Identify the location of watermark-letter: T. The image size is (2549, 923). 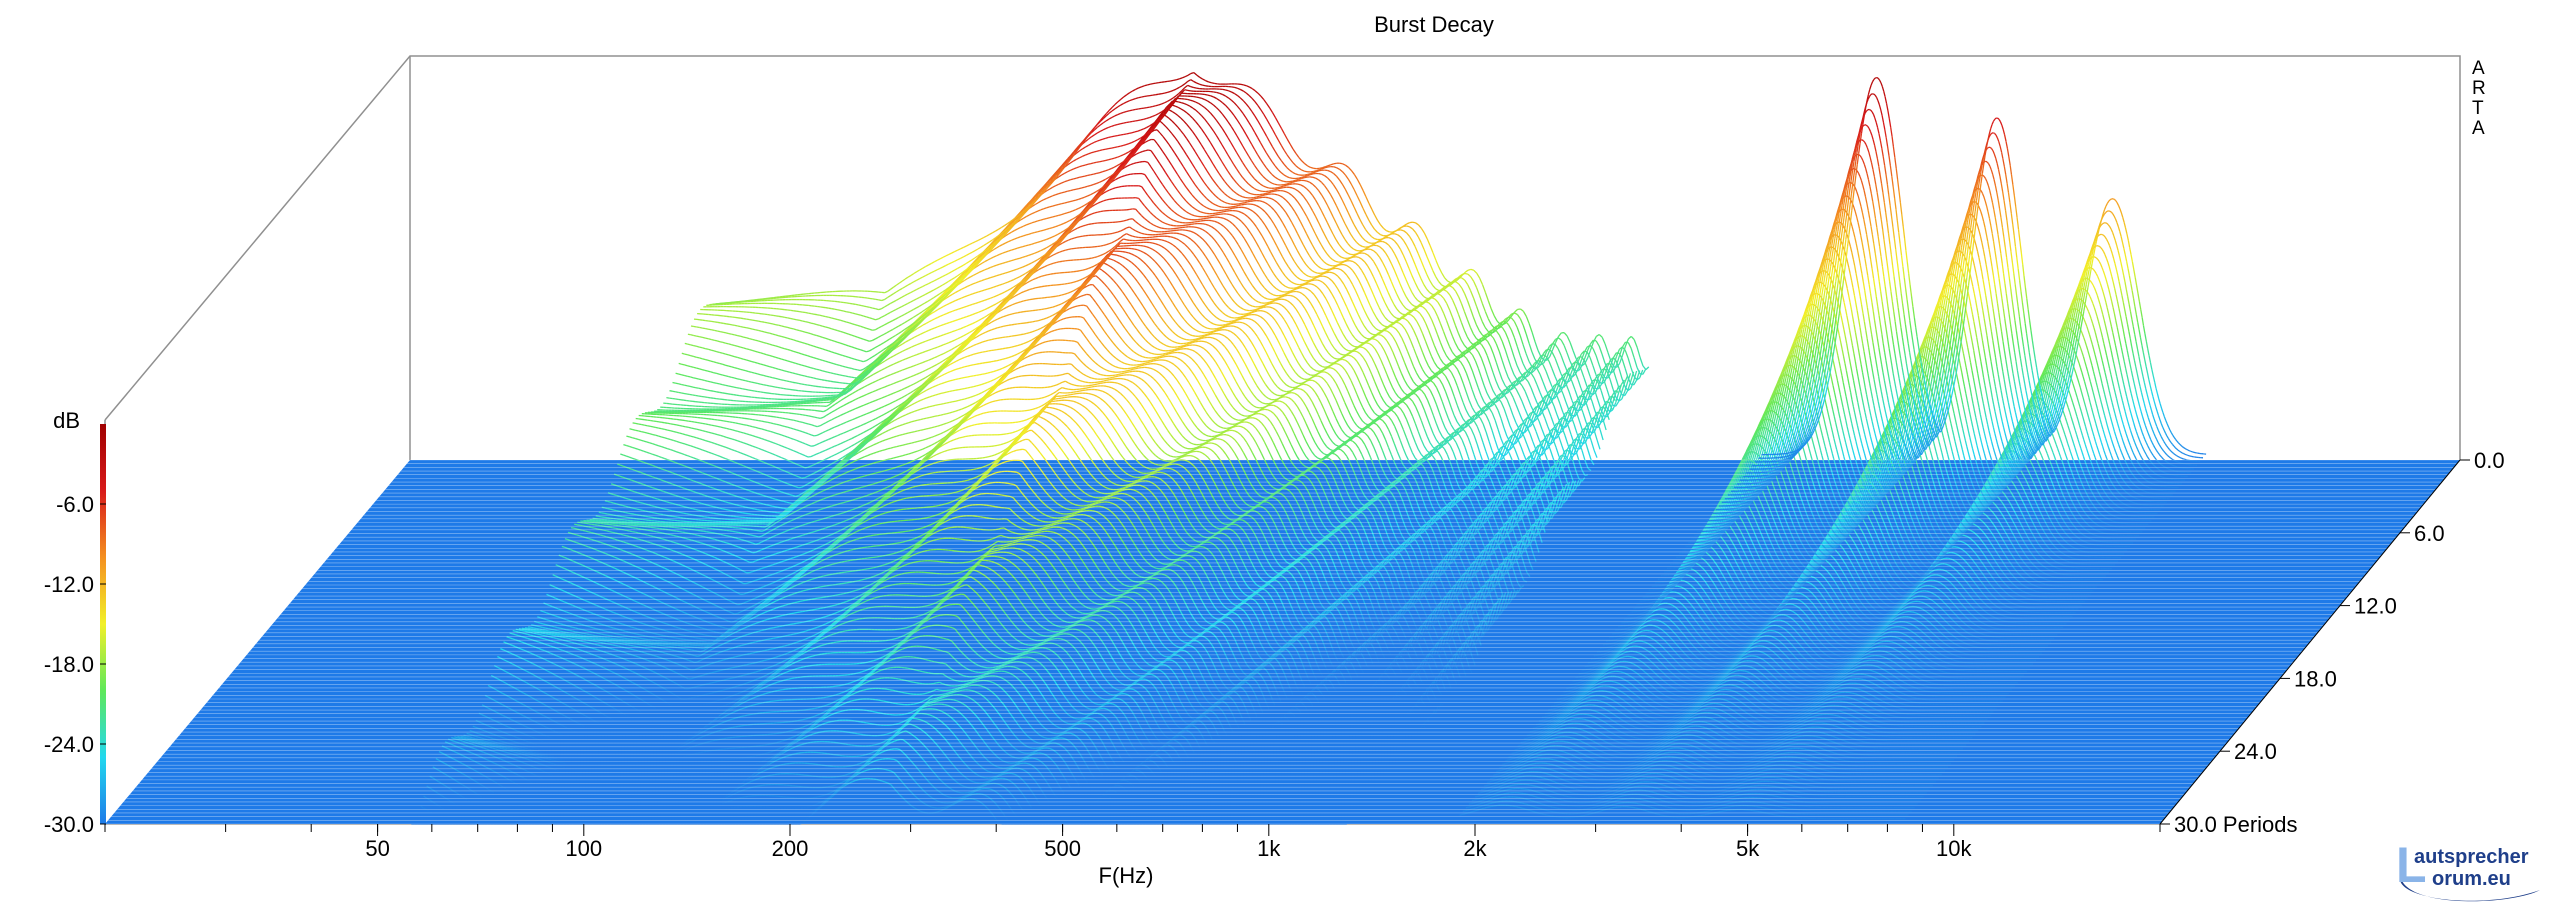
(2478, 108).